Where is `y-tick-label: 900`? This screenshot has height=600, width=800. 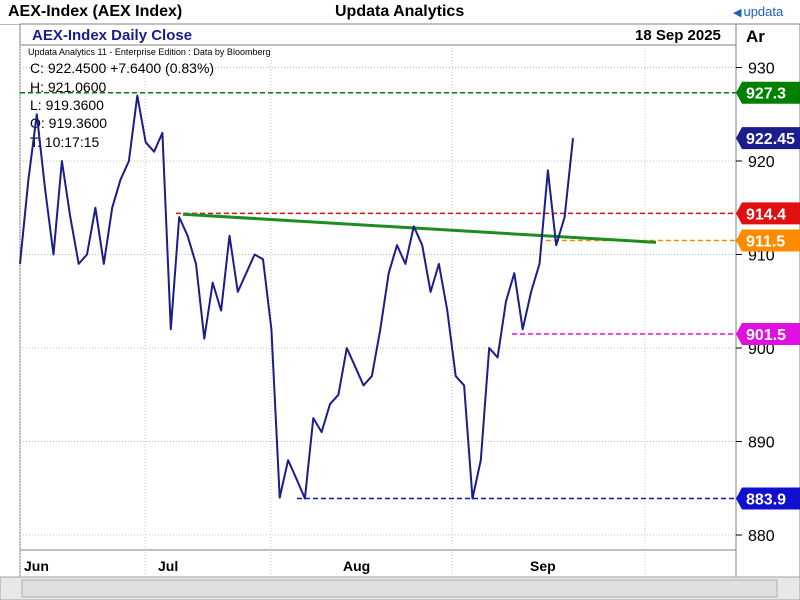 y-tick-label: 900 is located at coordinates (761, 349).